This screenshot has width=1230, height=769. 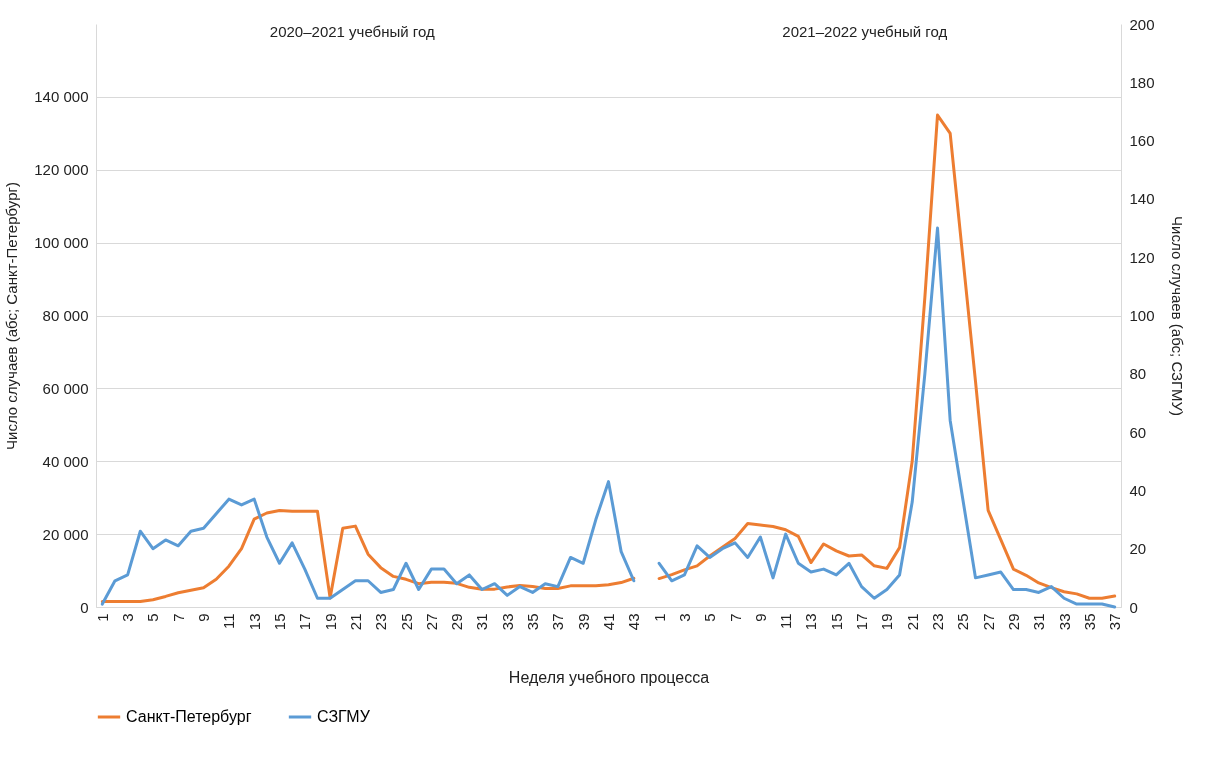 What do you see at coordinates (634, 622) in the screenshot?
I see `x-tick-label: 43` at bounding box center [634, 622].